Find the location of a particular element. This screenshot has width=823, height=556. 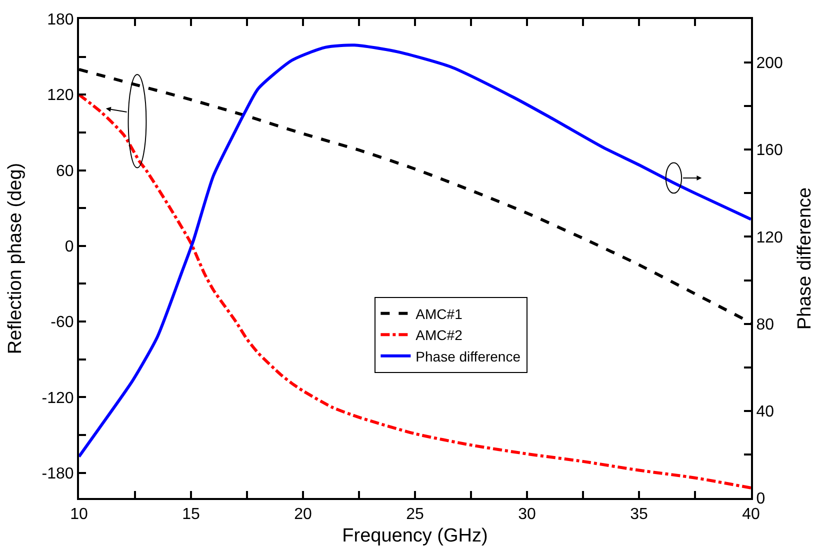

y2-axis-title: Phase difference is located at coordinates (805, 258).